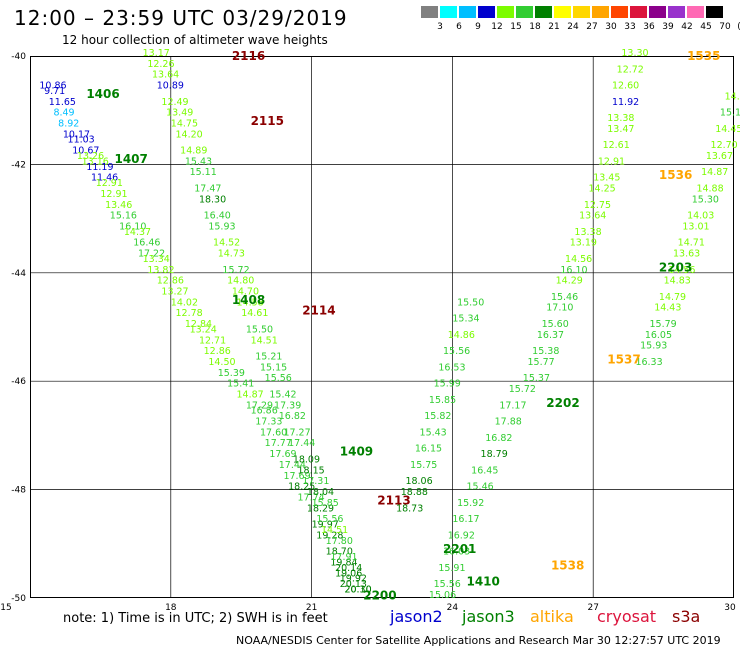 This screenshot has width=740, height=650. I want to click on wave-height-value: 15.11, so click(203, 172).